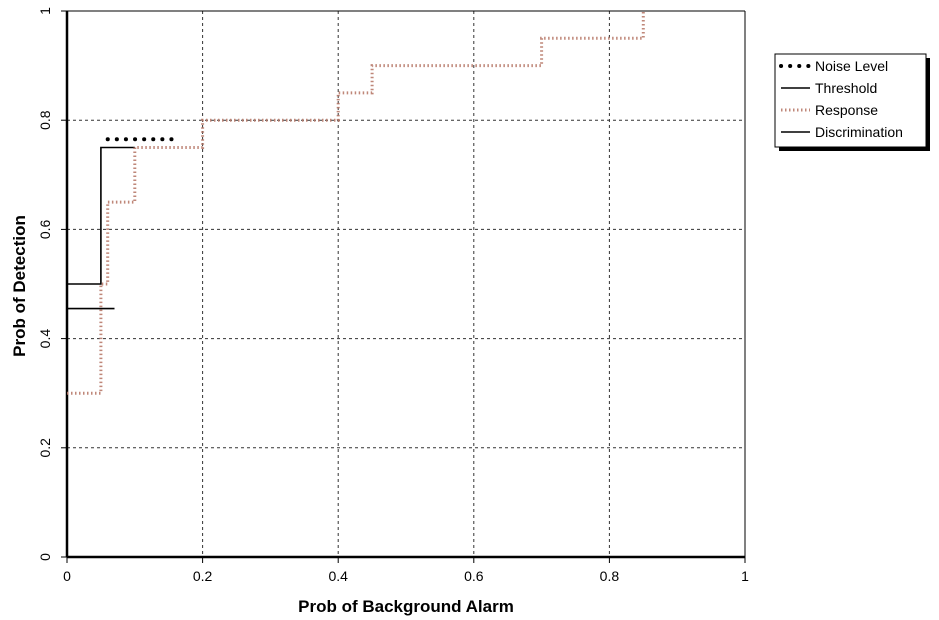  I want to click on y-tick-label: 0.8, so click(45, 120).